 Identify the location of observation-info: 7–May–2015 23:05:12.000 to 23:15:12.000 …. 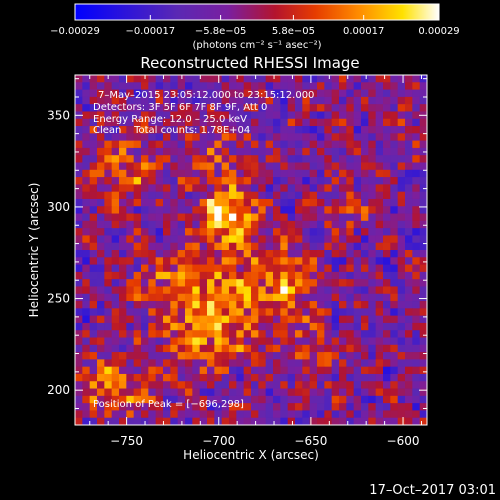
(203, 113).